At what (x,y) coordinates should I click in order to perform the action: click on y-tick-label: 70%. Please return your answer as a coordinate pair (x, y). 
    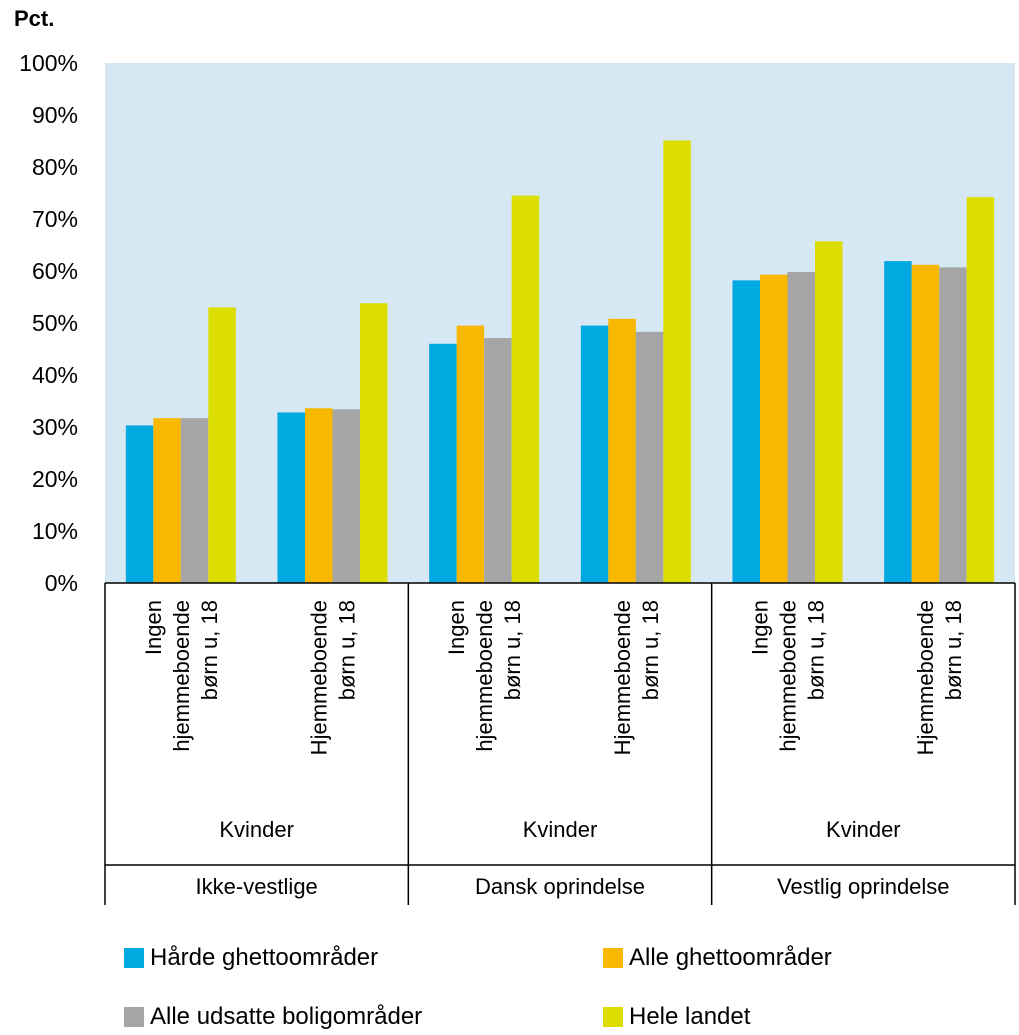
    Looking at the image, I should click on (55, 219).